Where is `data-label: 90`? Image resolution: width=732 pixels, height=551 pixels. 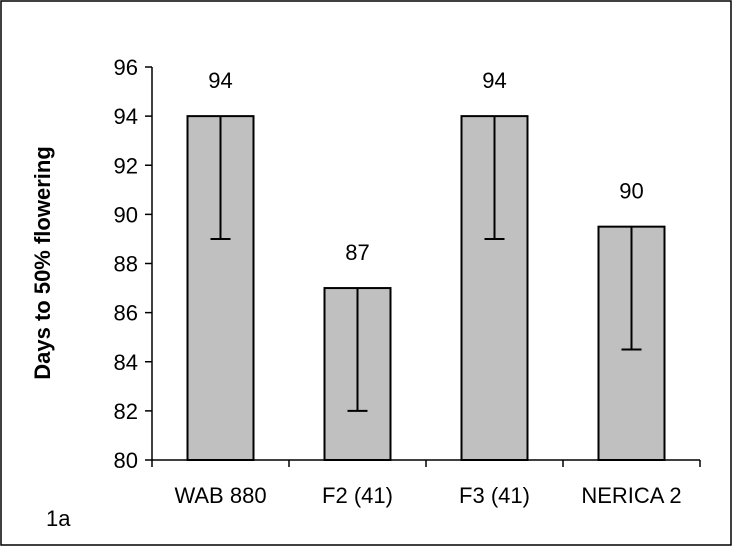 data-label: 90 is located at coordinates (631, 191).